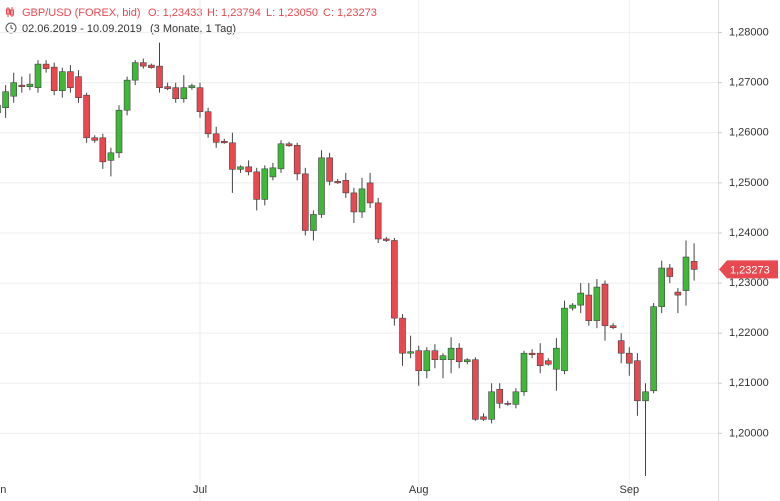  What do you see at coordinates (3, 490) in the screenshot?
I see `x-tick-label: Jun` at bounding box center [3, 490].